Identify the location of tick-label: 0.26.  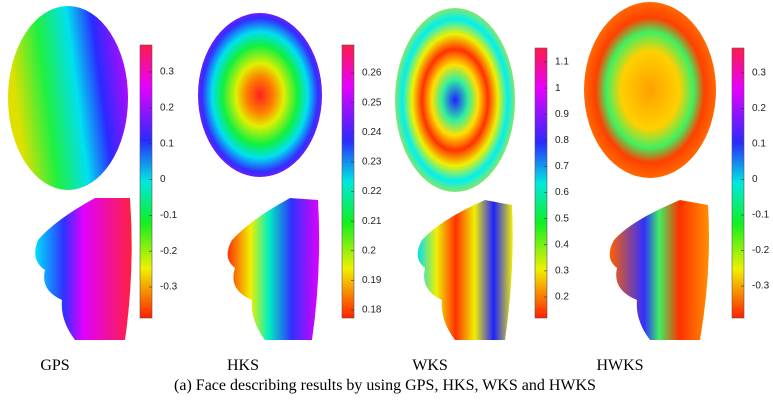
(372, 73).